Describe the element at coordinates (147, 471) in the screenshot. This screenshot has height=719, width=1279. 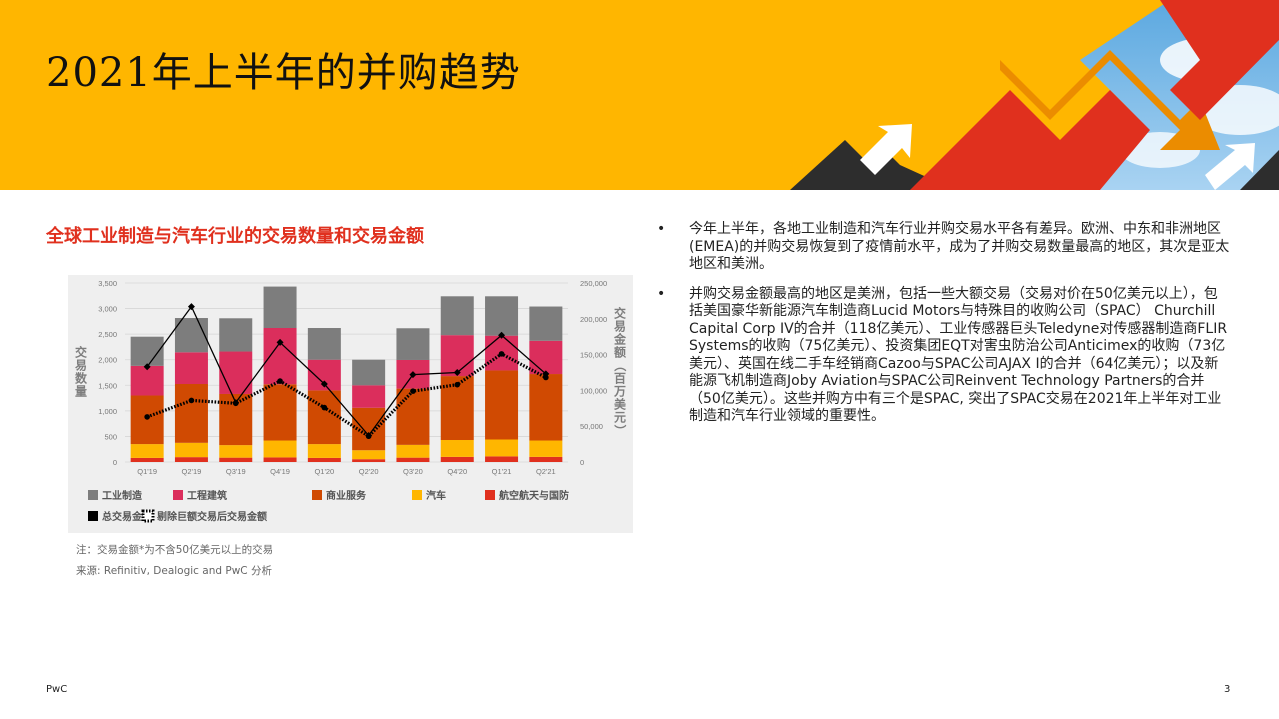
I see `x-tick-label: Q1'19` at that location.